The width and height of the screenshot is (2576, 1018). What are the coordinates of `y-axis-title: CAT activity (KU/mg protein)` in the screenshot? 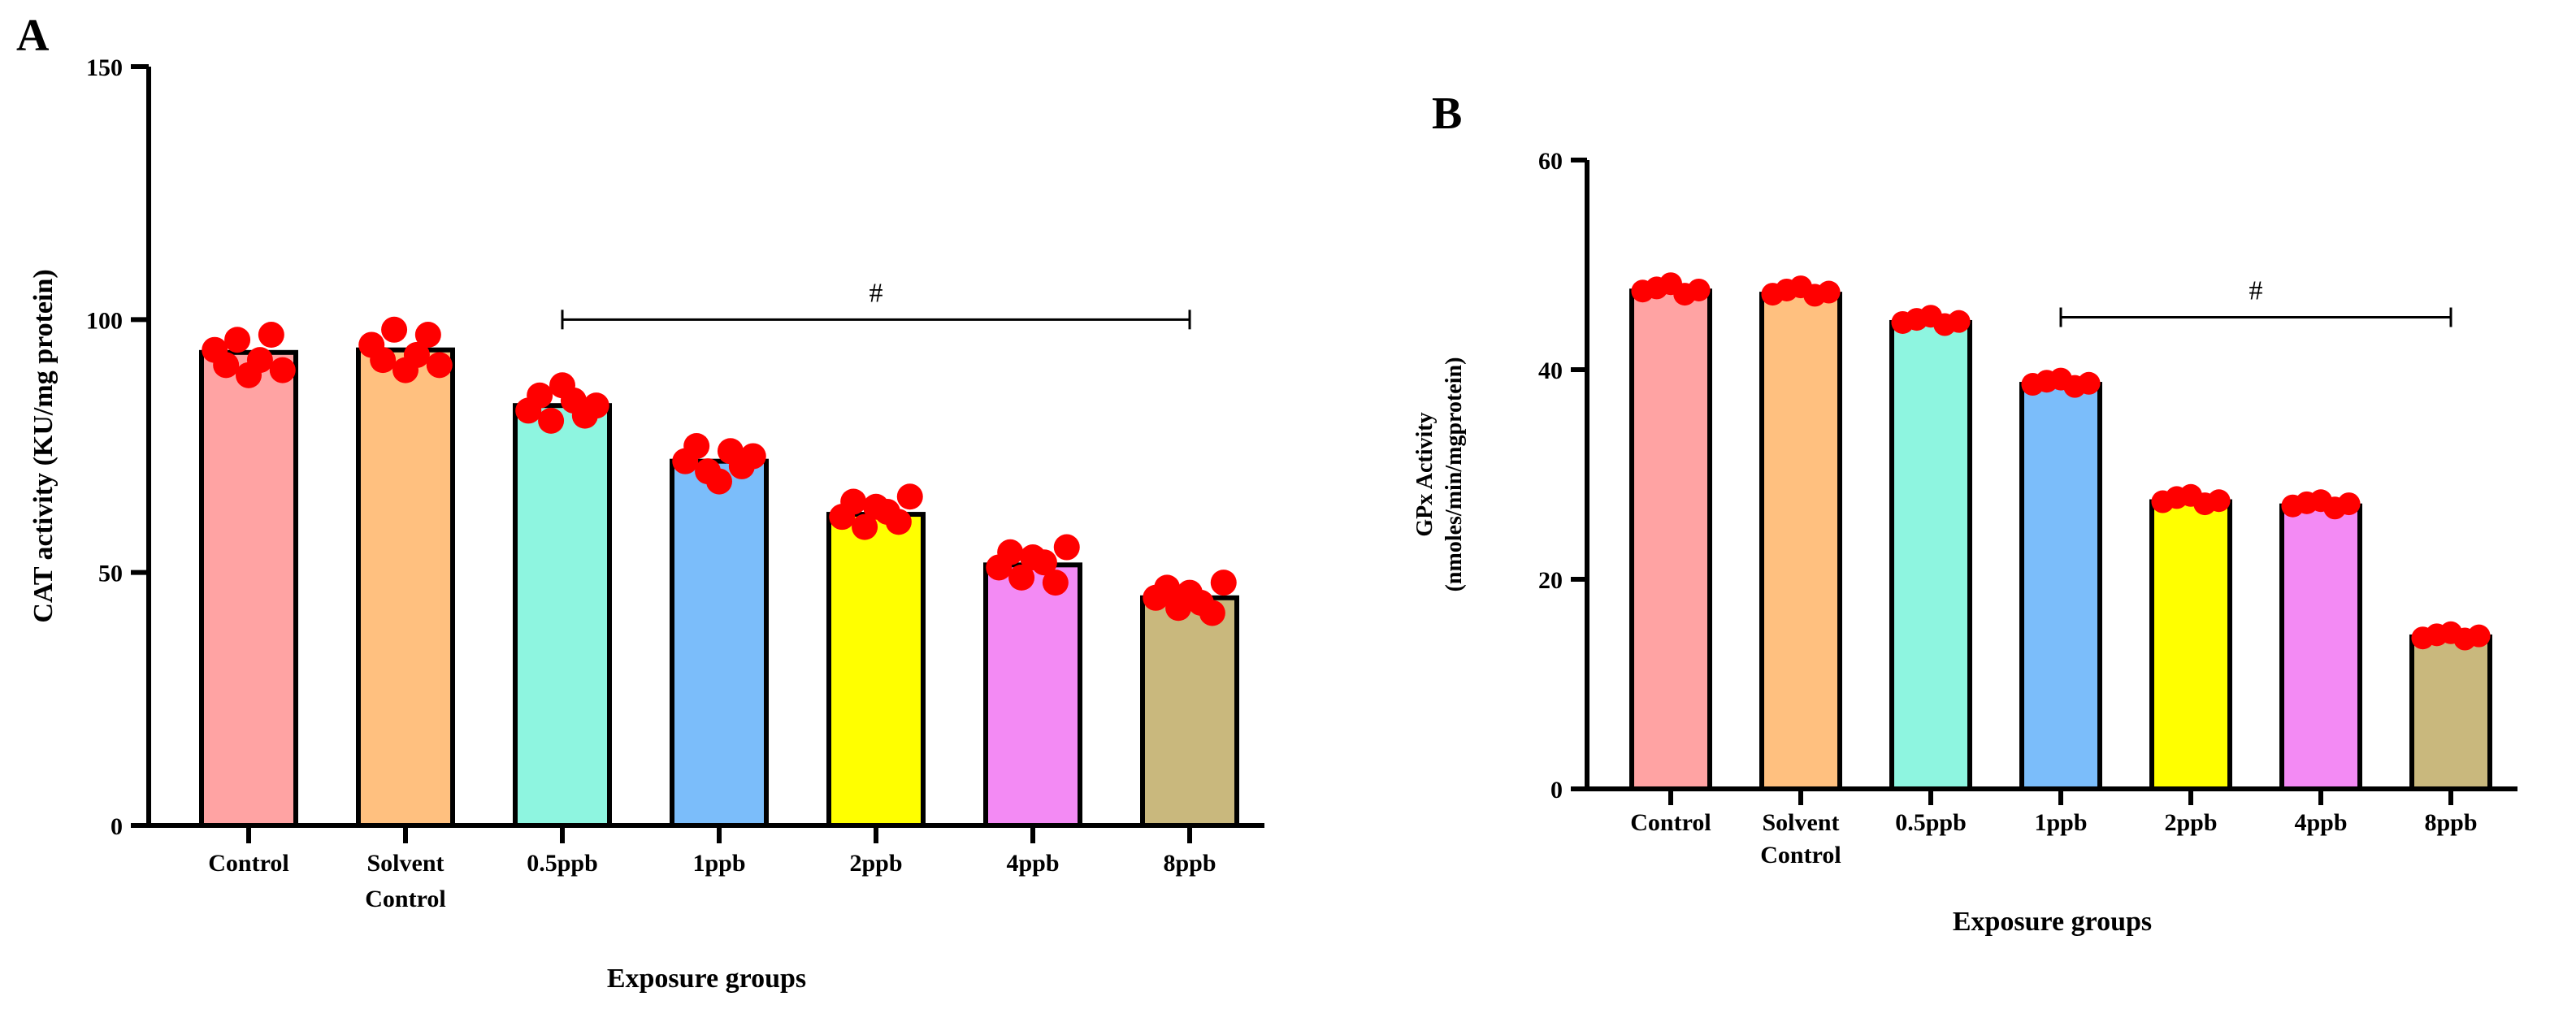 It's located at (43, 445).